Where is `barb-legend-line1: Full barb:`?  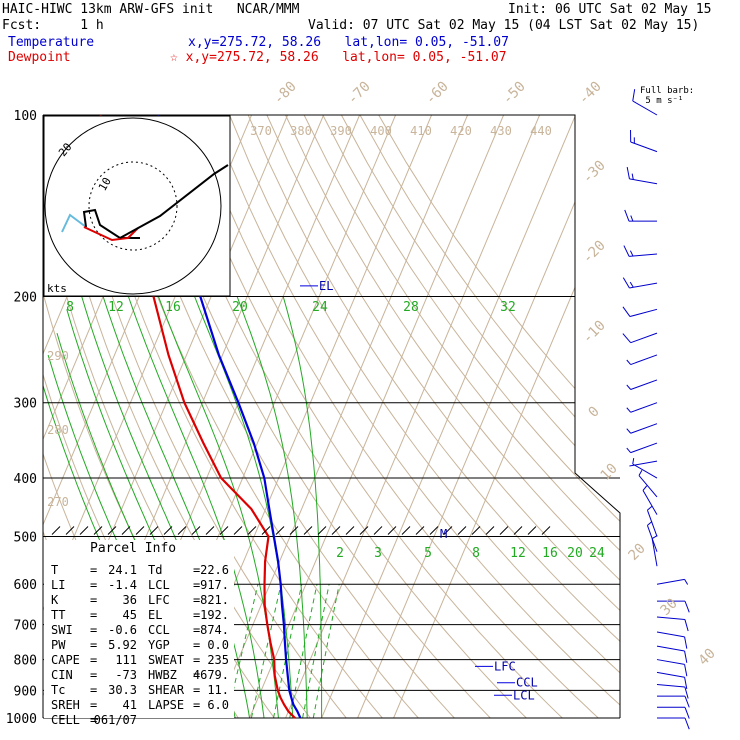 barb-legend-line1: Full barb: is located at coordinates (667, 91).